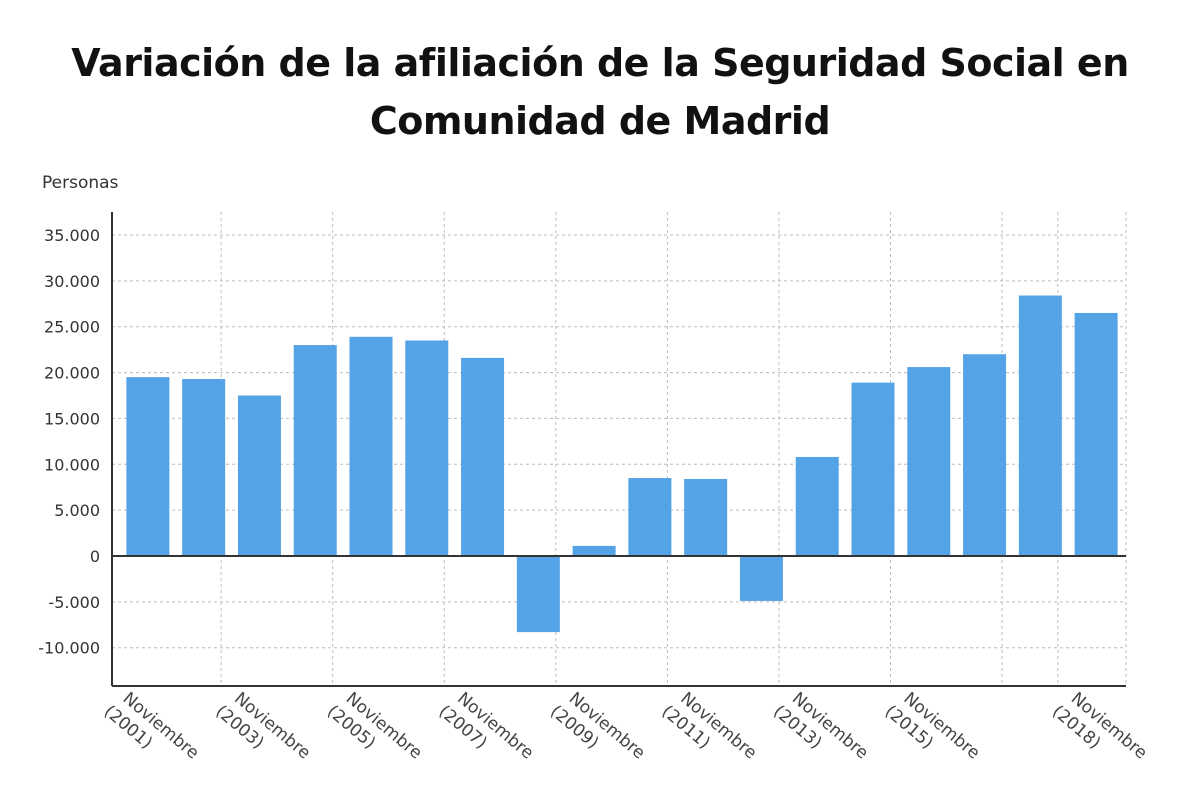 The image size is (1200, 808). I want to click on y-tick-label: 15.000, so click(72, 418).